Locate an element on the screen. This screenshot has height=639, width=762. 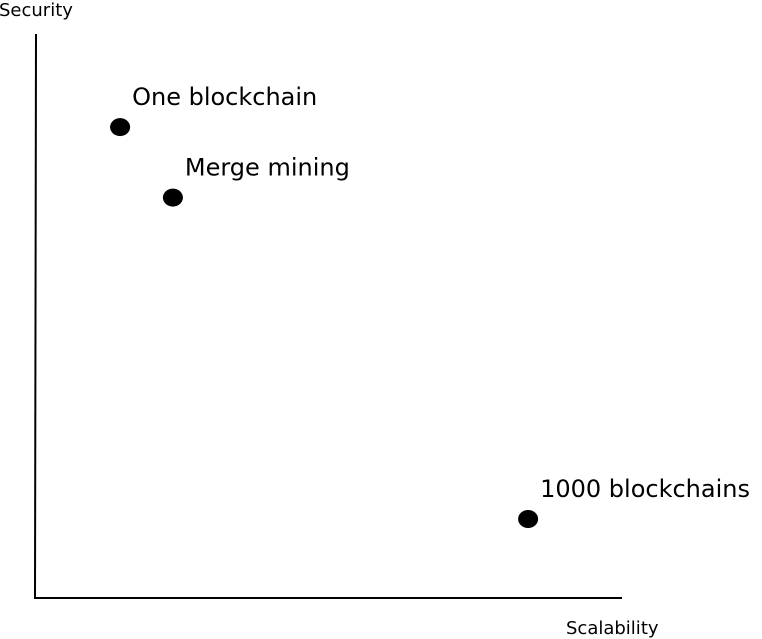
data-point-label: One blockchain is located at coordinates (224, 97).